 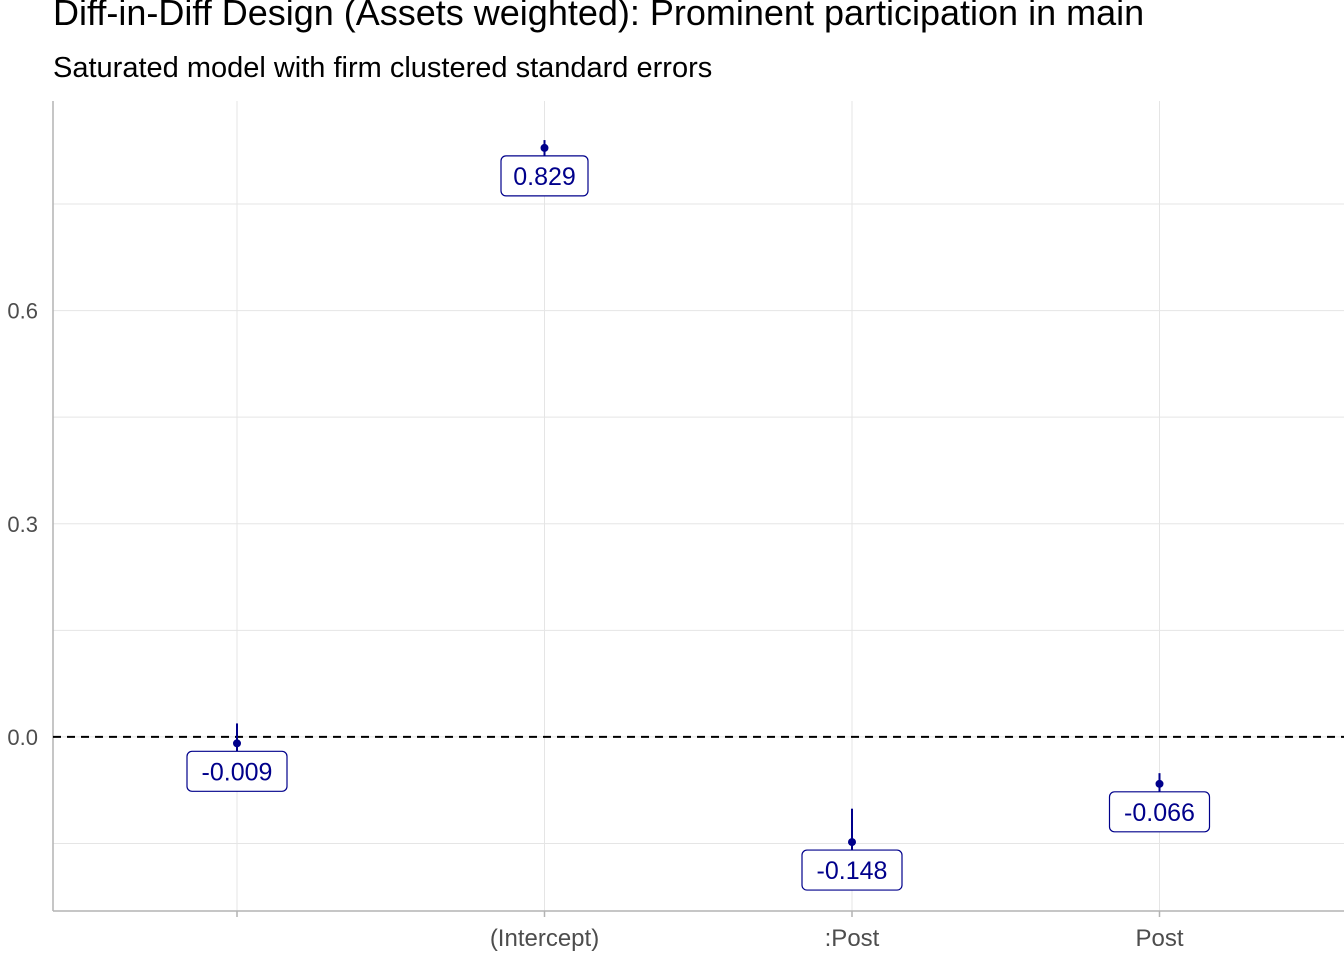 I want to click on y-tick-label: 0.6, so click(x=22, y=311).